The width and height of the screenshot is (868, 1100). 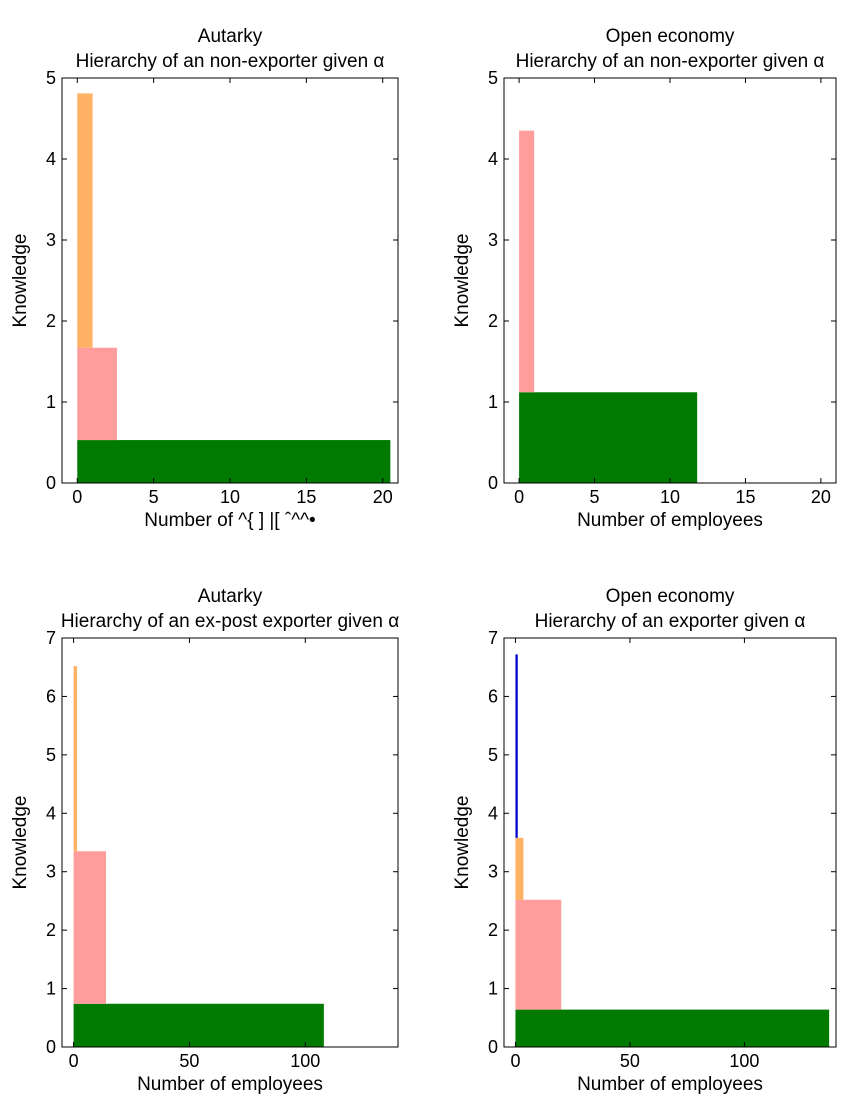 What do you see at coordinates (670, 621) in the screenshot?
I see `chart-subtitle: Hierarchy of an exporter given α` at bounding box center [670, 621].